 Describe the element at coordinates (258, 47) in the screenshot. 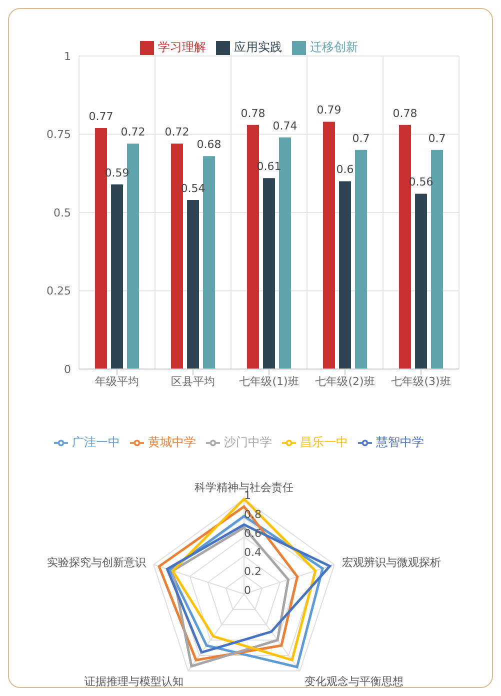

I see `legend-label: 应用实践` at that location.